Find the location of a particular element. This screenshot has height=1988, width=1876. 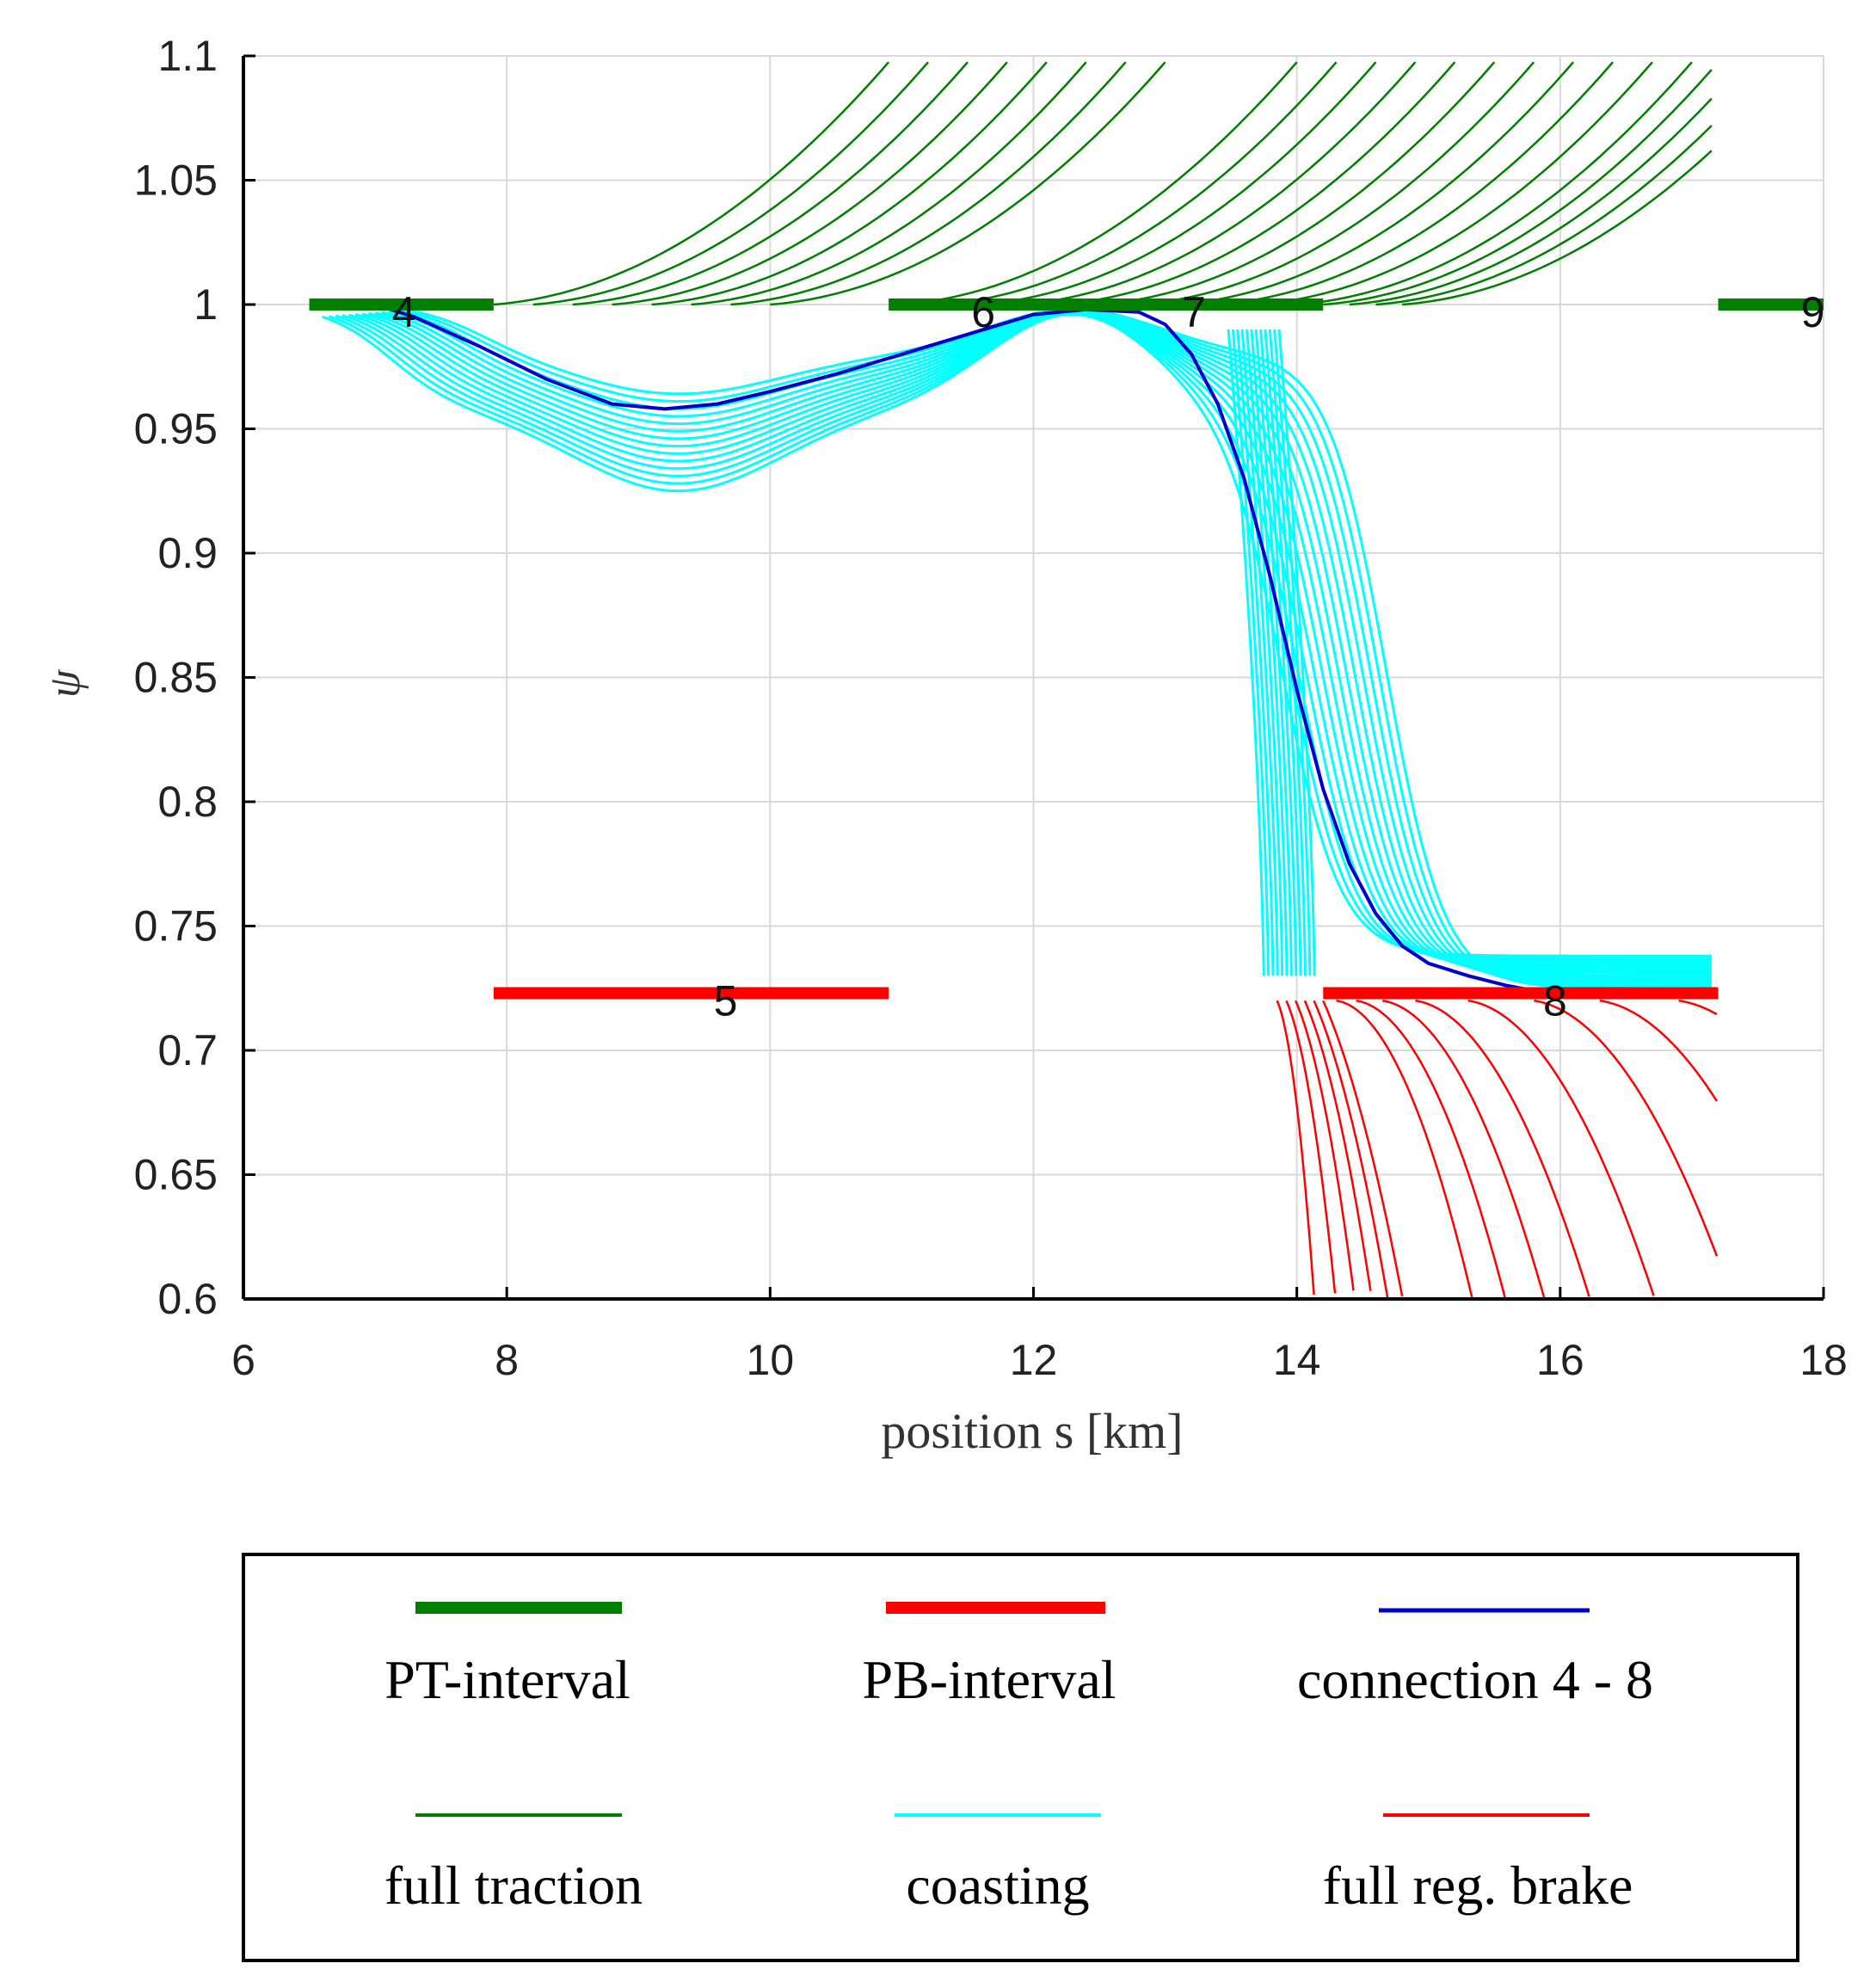

y-axis-label: ψ is located at coordinates (64, 683).